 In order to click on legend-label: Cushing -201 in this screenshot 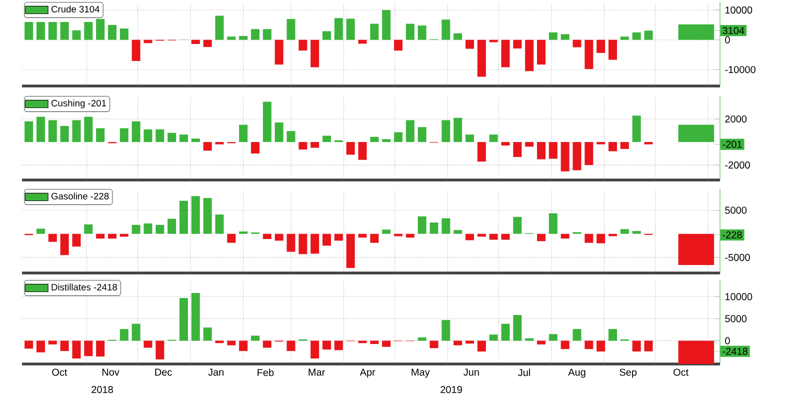, I will do `click(78, 104)`.